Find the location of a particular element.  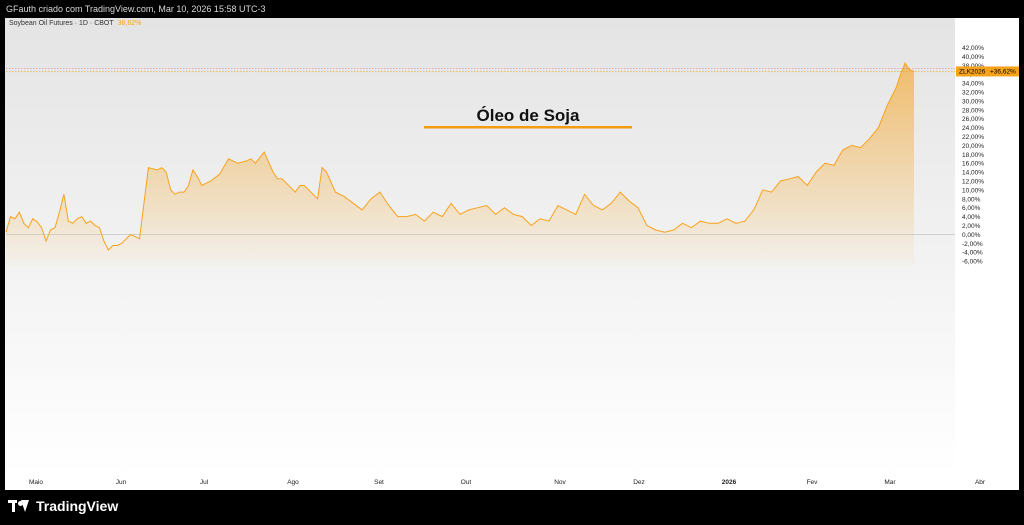

price-tag-box is located at coordinates (987, 71).